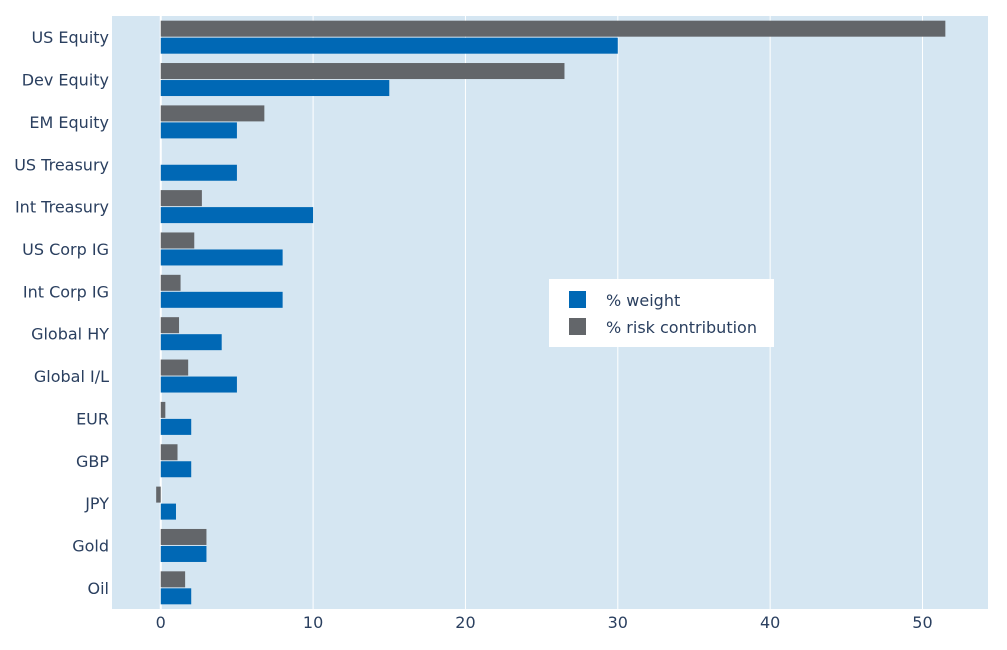 Image resolution: width=1007 pixels, height=650 pixels. Describe the element at coordinates (71, 376) in the screenshot. I see `y-tick-label: Global I/L` at that location.